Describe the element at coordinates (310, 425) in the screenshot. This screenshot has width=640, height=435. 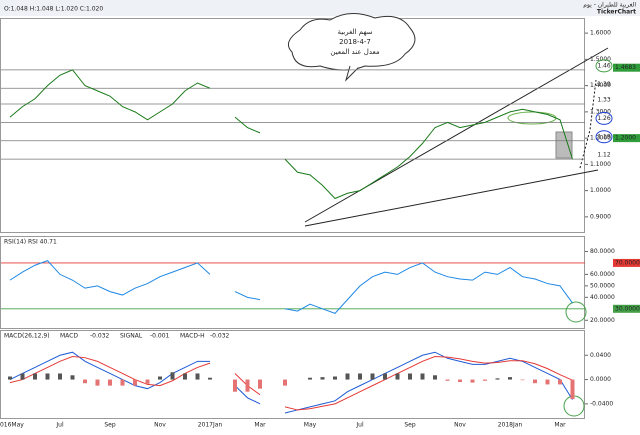
I see `x-tick-label: May` at that location.